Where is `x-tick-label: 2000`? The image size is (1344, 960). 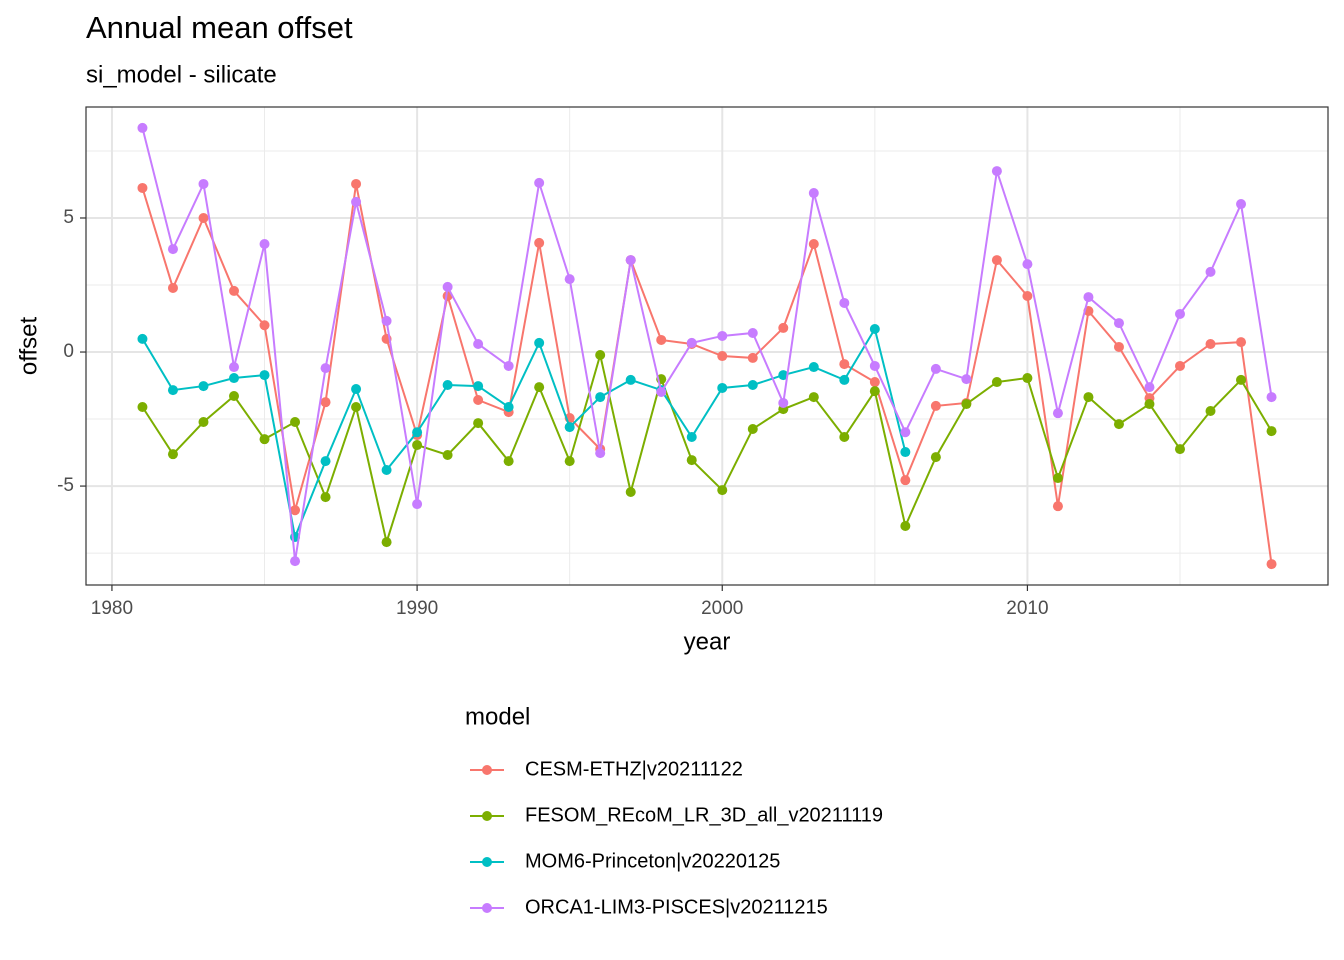
x-tick-label: 2000 is located at coordinates (722, 608).